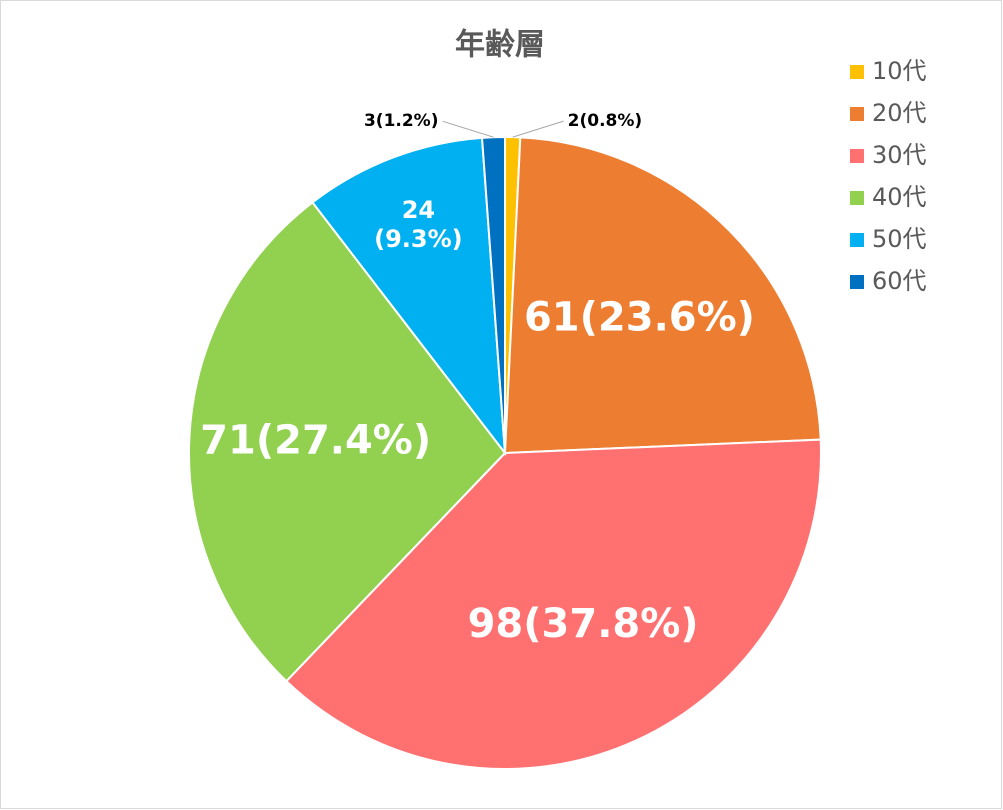 The height and width of the screenshot is (810, 1003). I want to click on legend-label: 20代, so click(899, 113).